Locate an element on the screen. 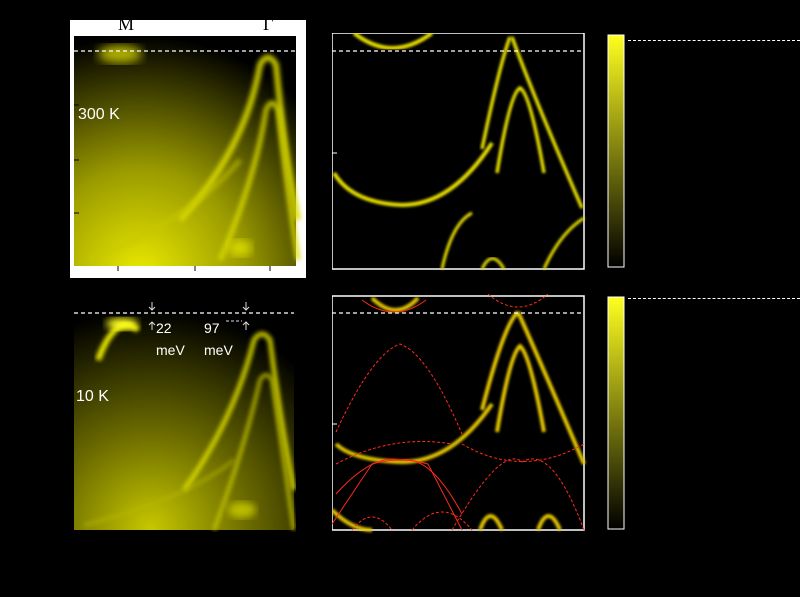 The image size is (800, 597). panel-calc-300k is located at coordinates (482, 152).